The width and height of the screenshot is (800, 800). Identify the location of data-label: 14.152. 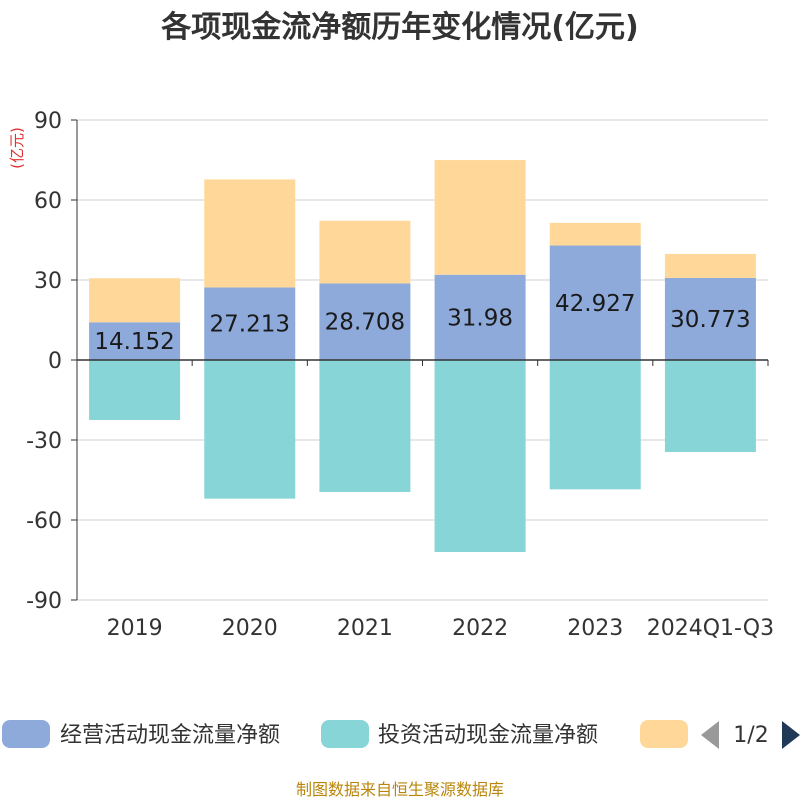
(134, 342).